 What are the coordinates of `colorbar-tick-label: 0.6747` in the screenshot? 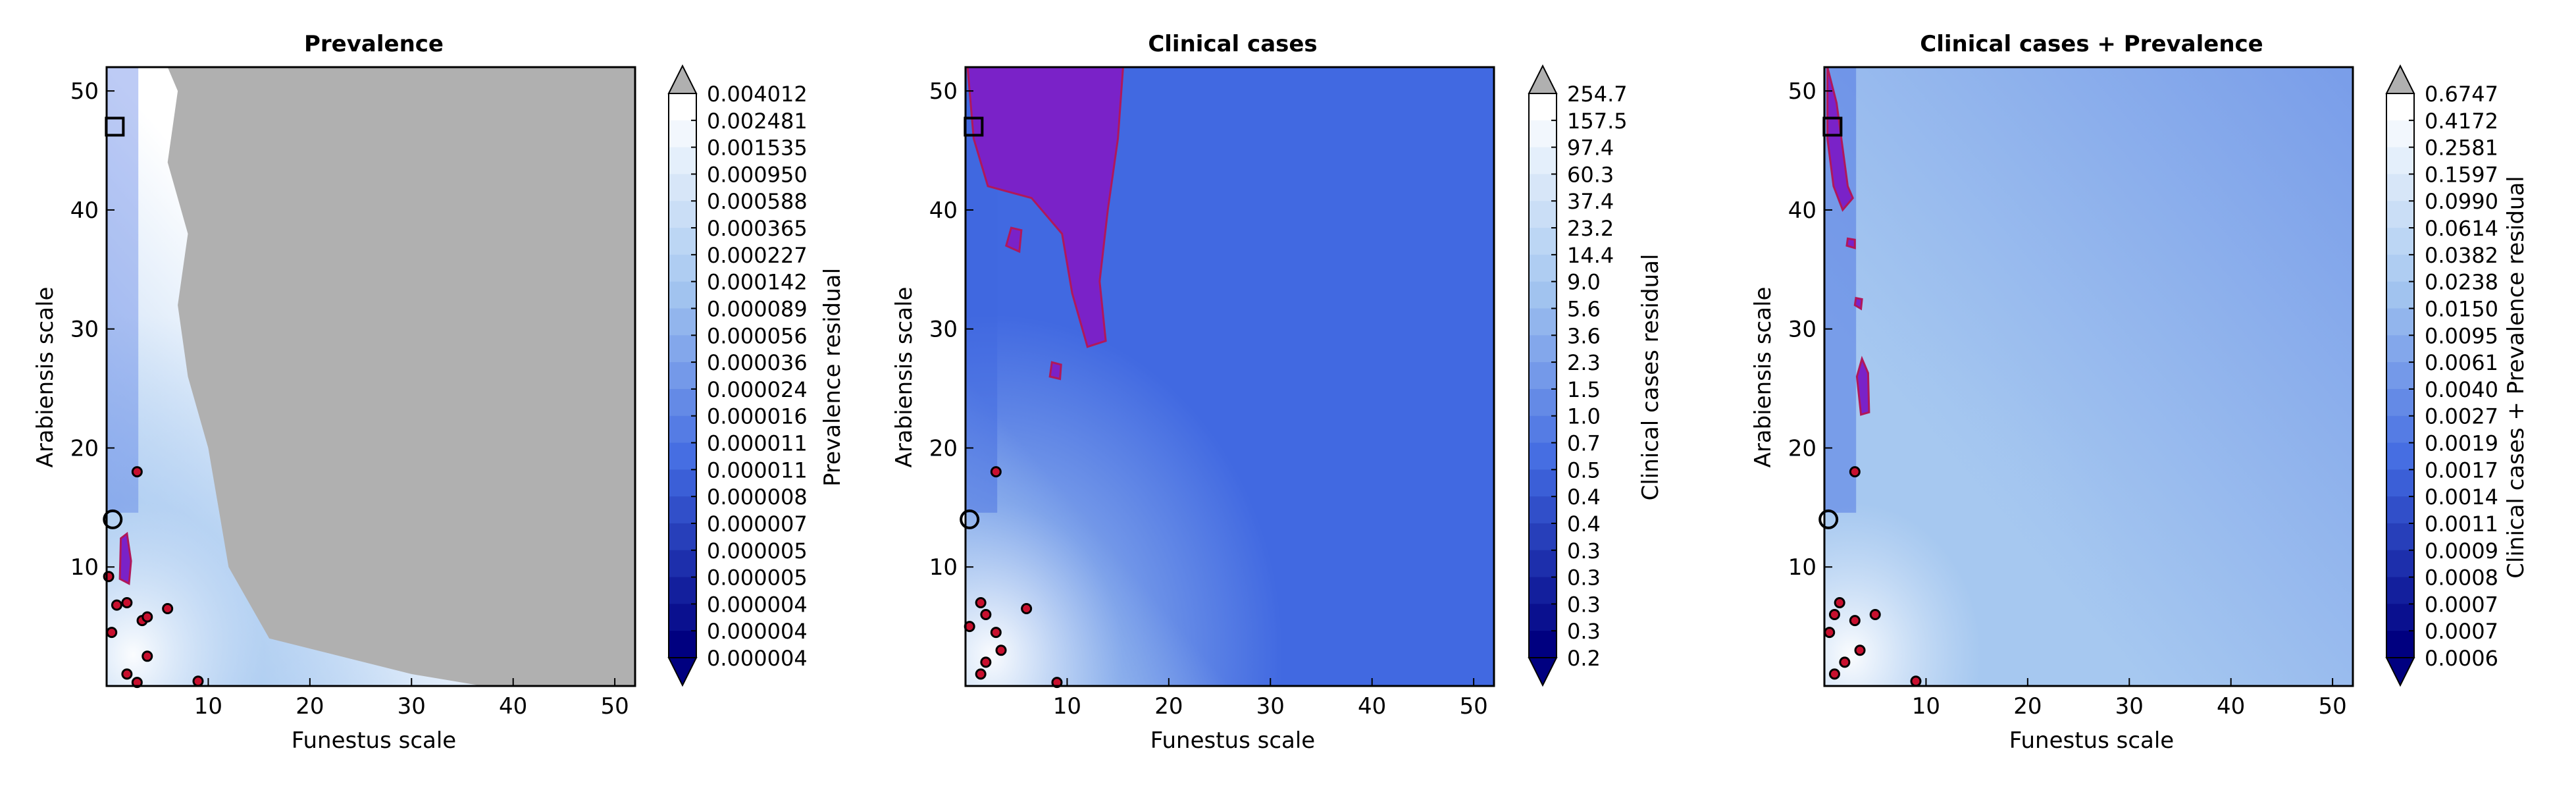 It's located at (2461, 94).